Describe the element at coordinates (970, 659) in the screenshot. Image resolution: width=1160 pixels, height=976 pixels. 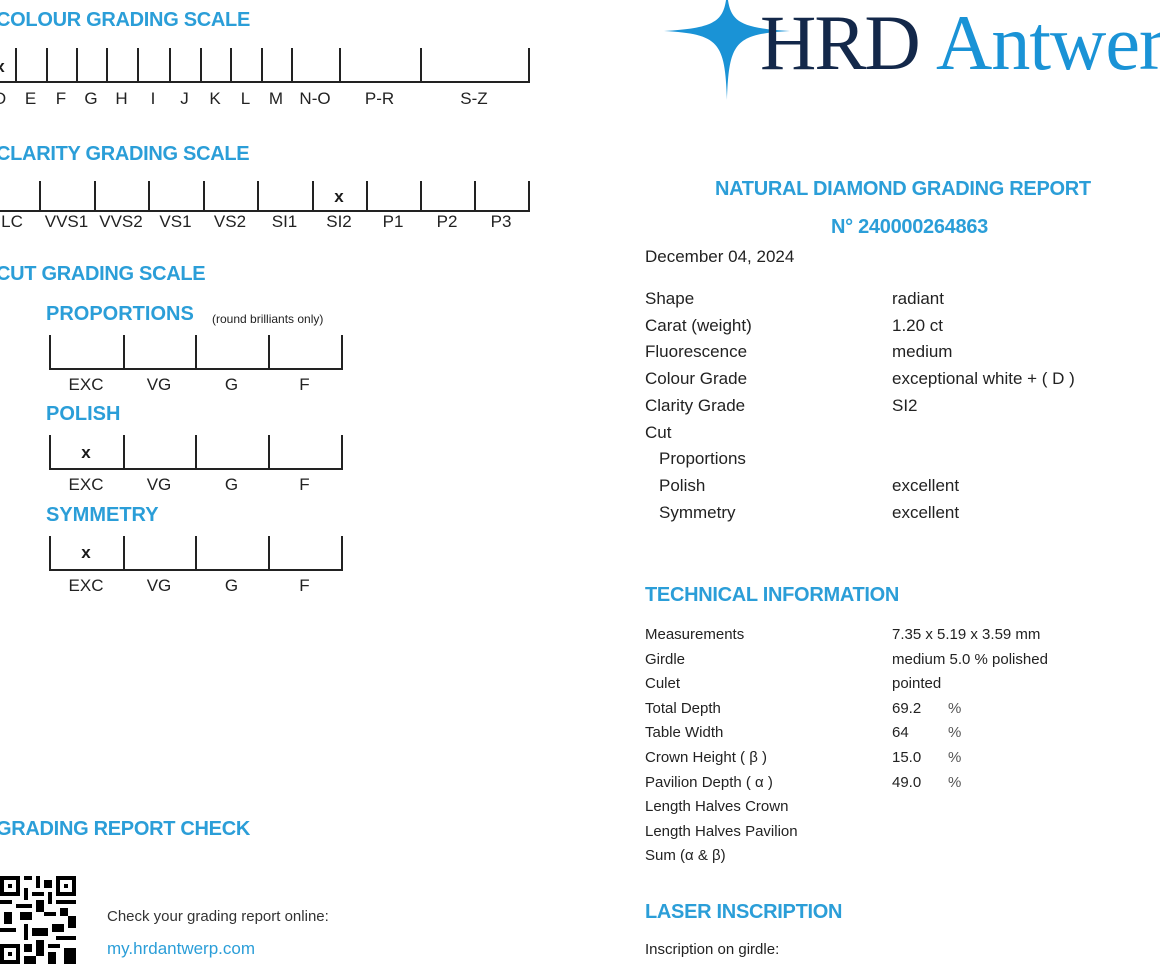
I see `tech-value: medium 5.0 % polished` at that location.